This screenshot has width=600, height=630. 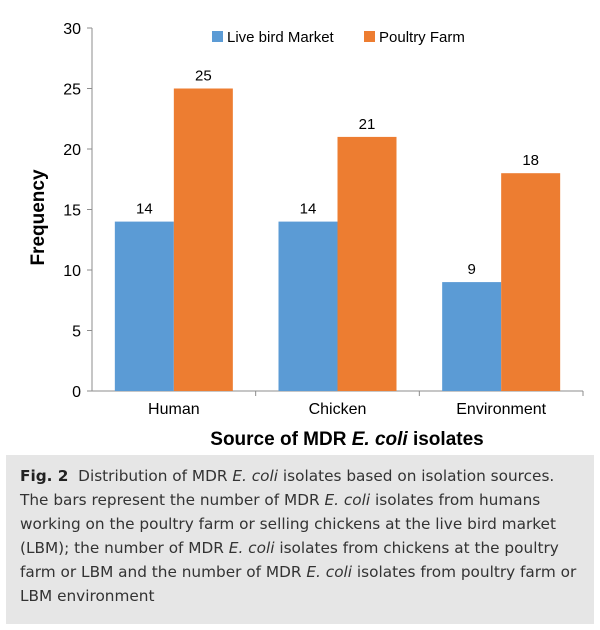 What do you see at coordinates (72, 211) in the screenshot?
I see `y-tick-label: 15` at bounding box center [72, 211].